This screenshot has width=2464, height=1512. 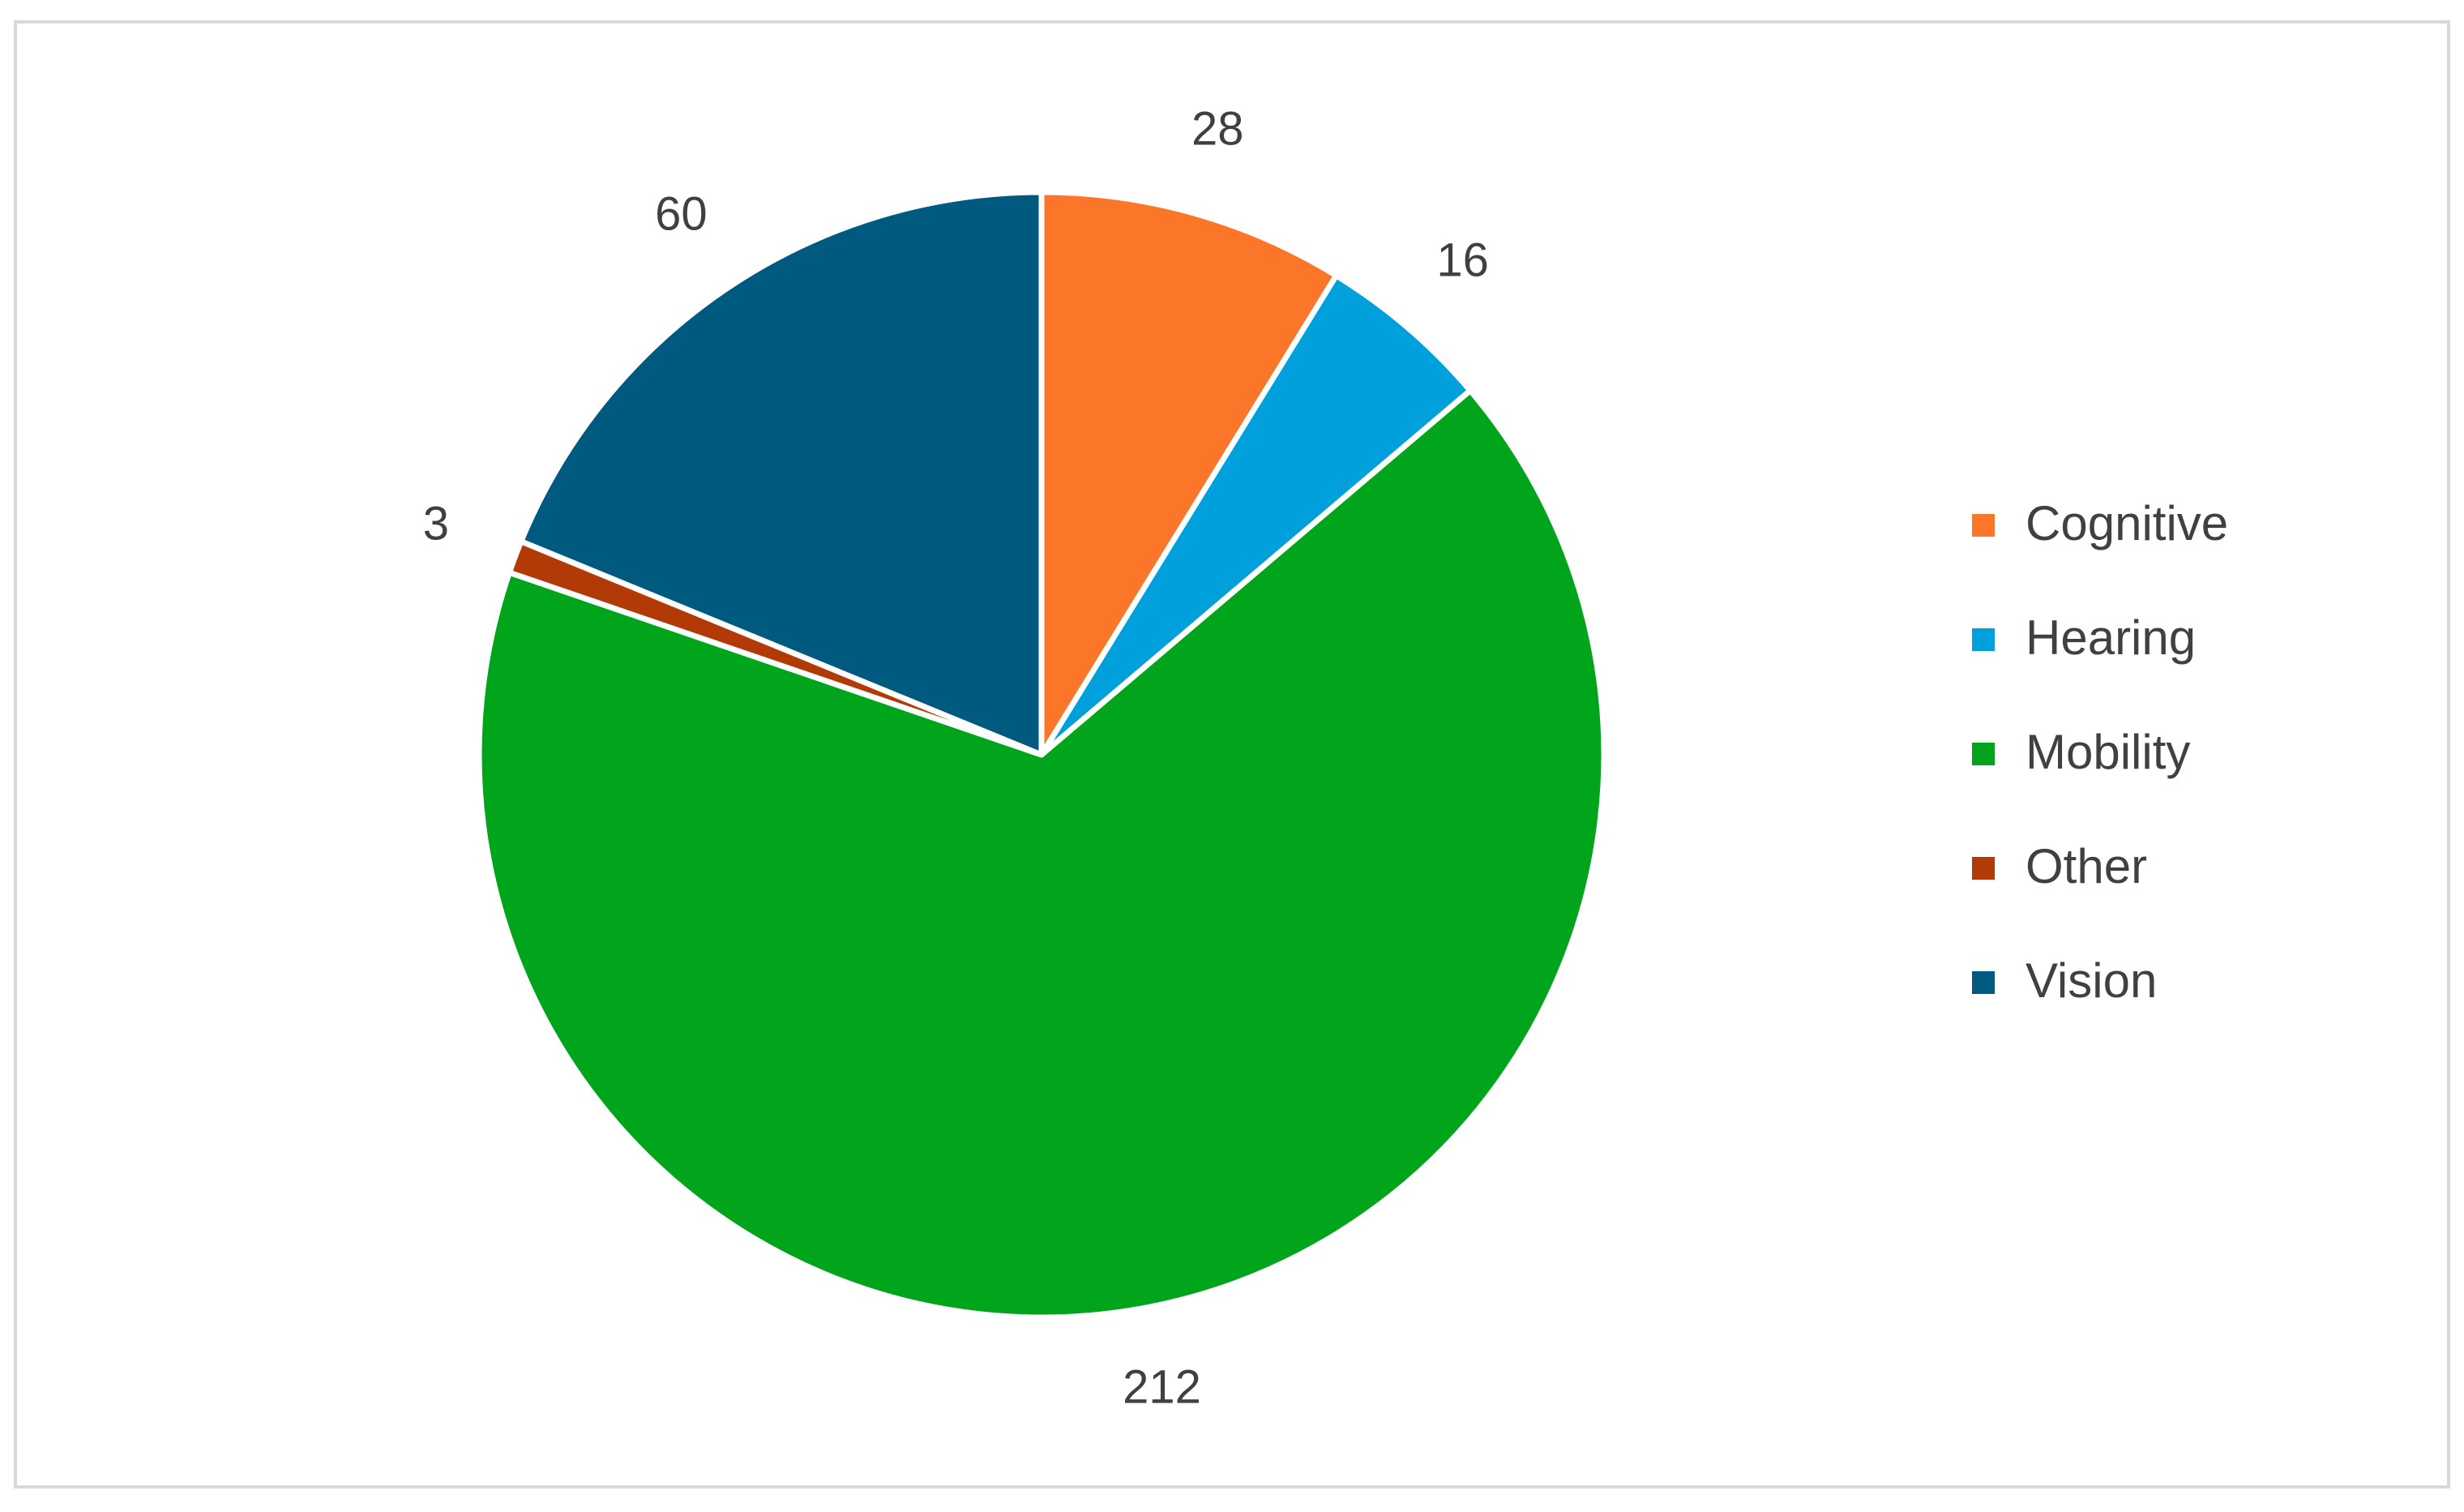 What do you see at coordinates (2111, 637) in the screenshot?
I see `legend-label: Hearing` at bounding box center [2111, 637].